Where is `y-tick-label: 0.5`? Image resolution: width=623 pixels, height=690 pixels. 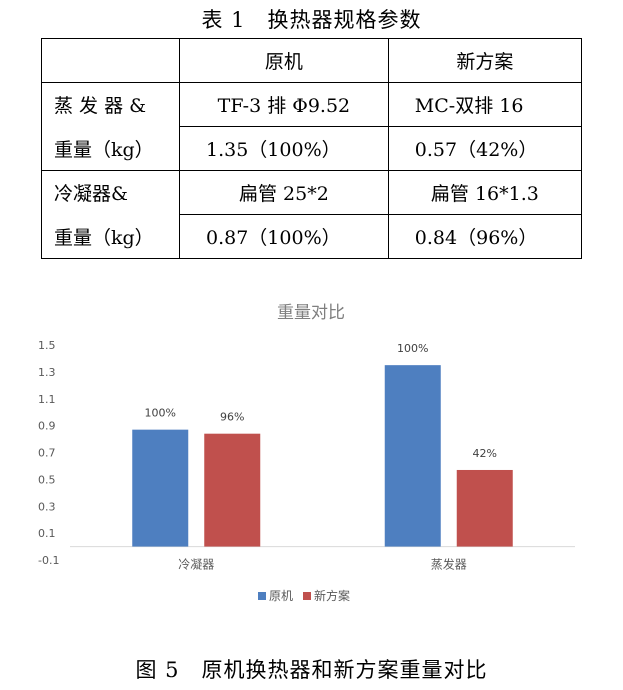
y-tick-label: 0.5 is located at coordinates (47, 479).